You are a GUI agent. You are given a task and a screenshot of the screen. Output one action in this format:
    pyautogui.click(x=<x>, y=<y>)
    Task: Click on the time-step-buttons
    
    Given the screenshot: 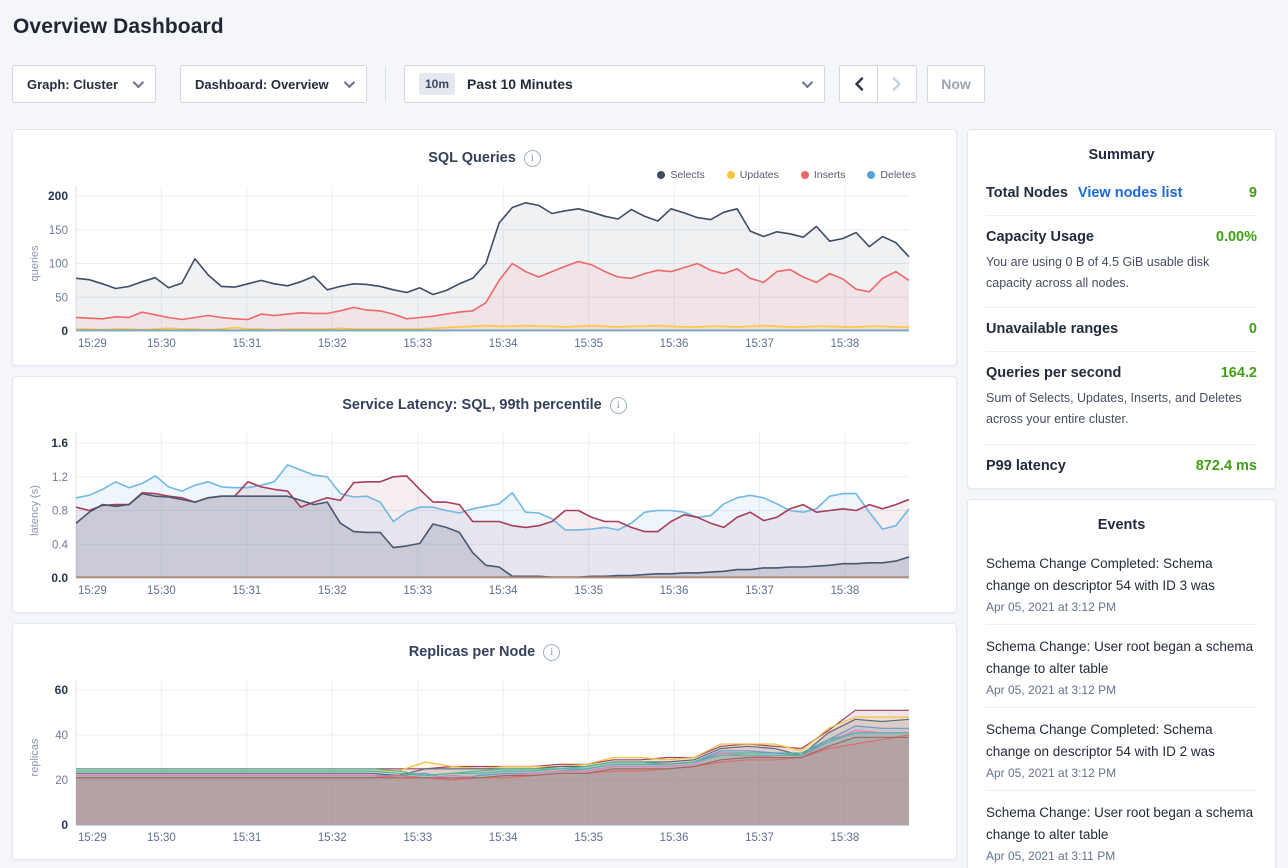 What is the action you would take?
    pyautogui.click(x=878, y=84)
    